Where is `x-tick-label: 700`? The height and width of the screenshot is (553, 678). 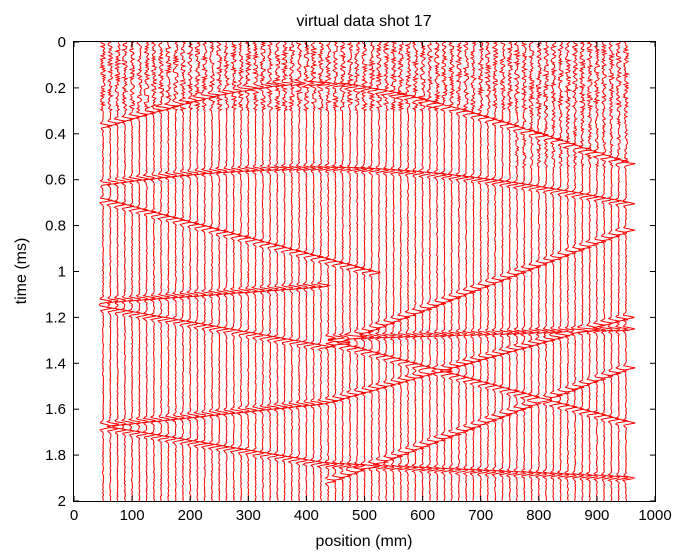 x-tick-label: 700 is located at coordinates (480, 515).